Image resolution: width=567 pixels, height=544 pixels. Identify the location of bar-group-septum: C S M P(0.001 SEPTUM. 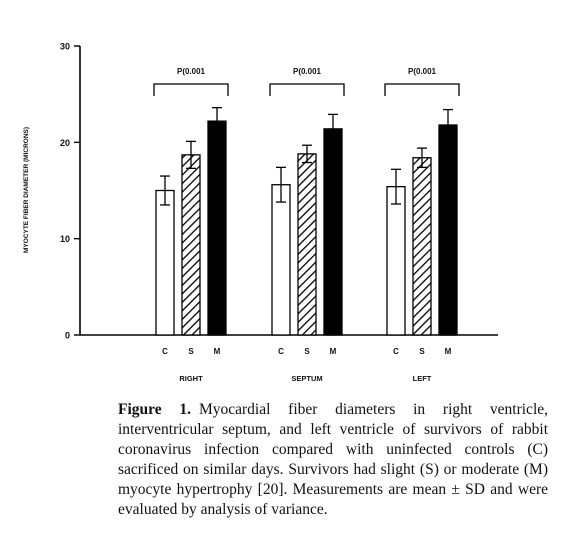
(307, 225).